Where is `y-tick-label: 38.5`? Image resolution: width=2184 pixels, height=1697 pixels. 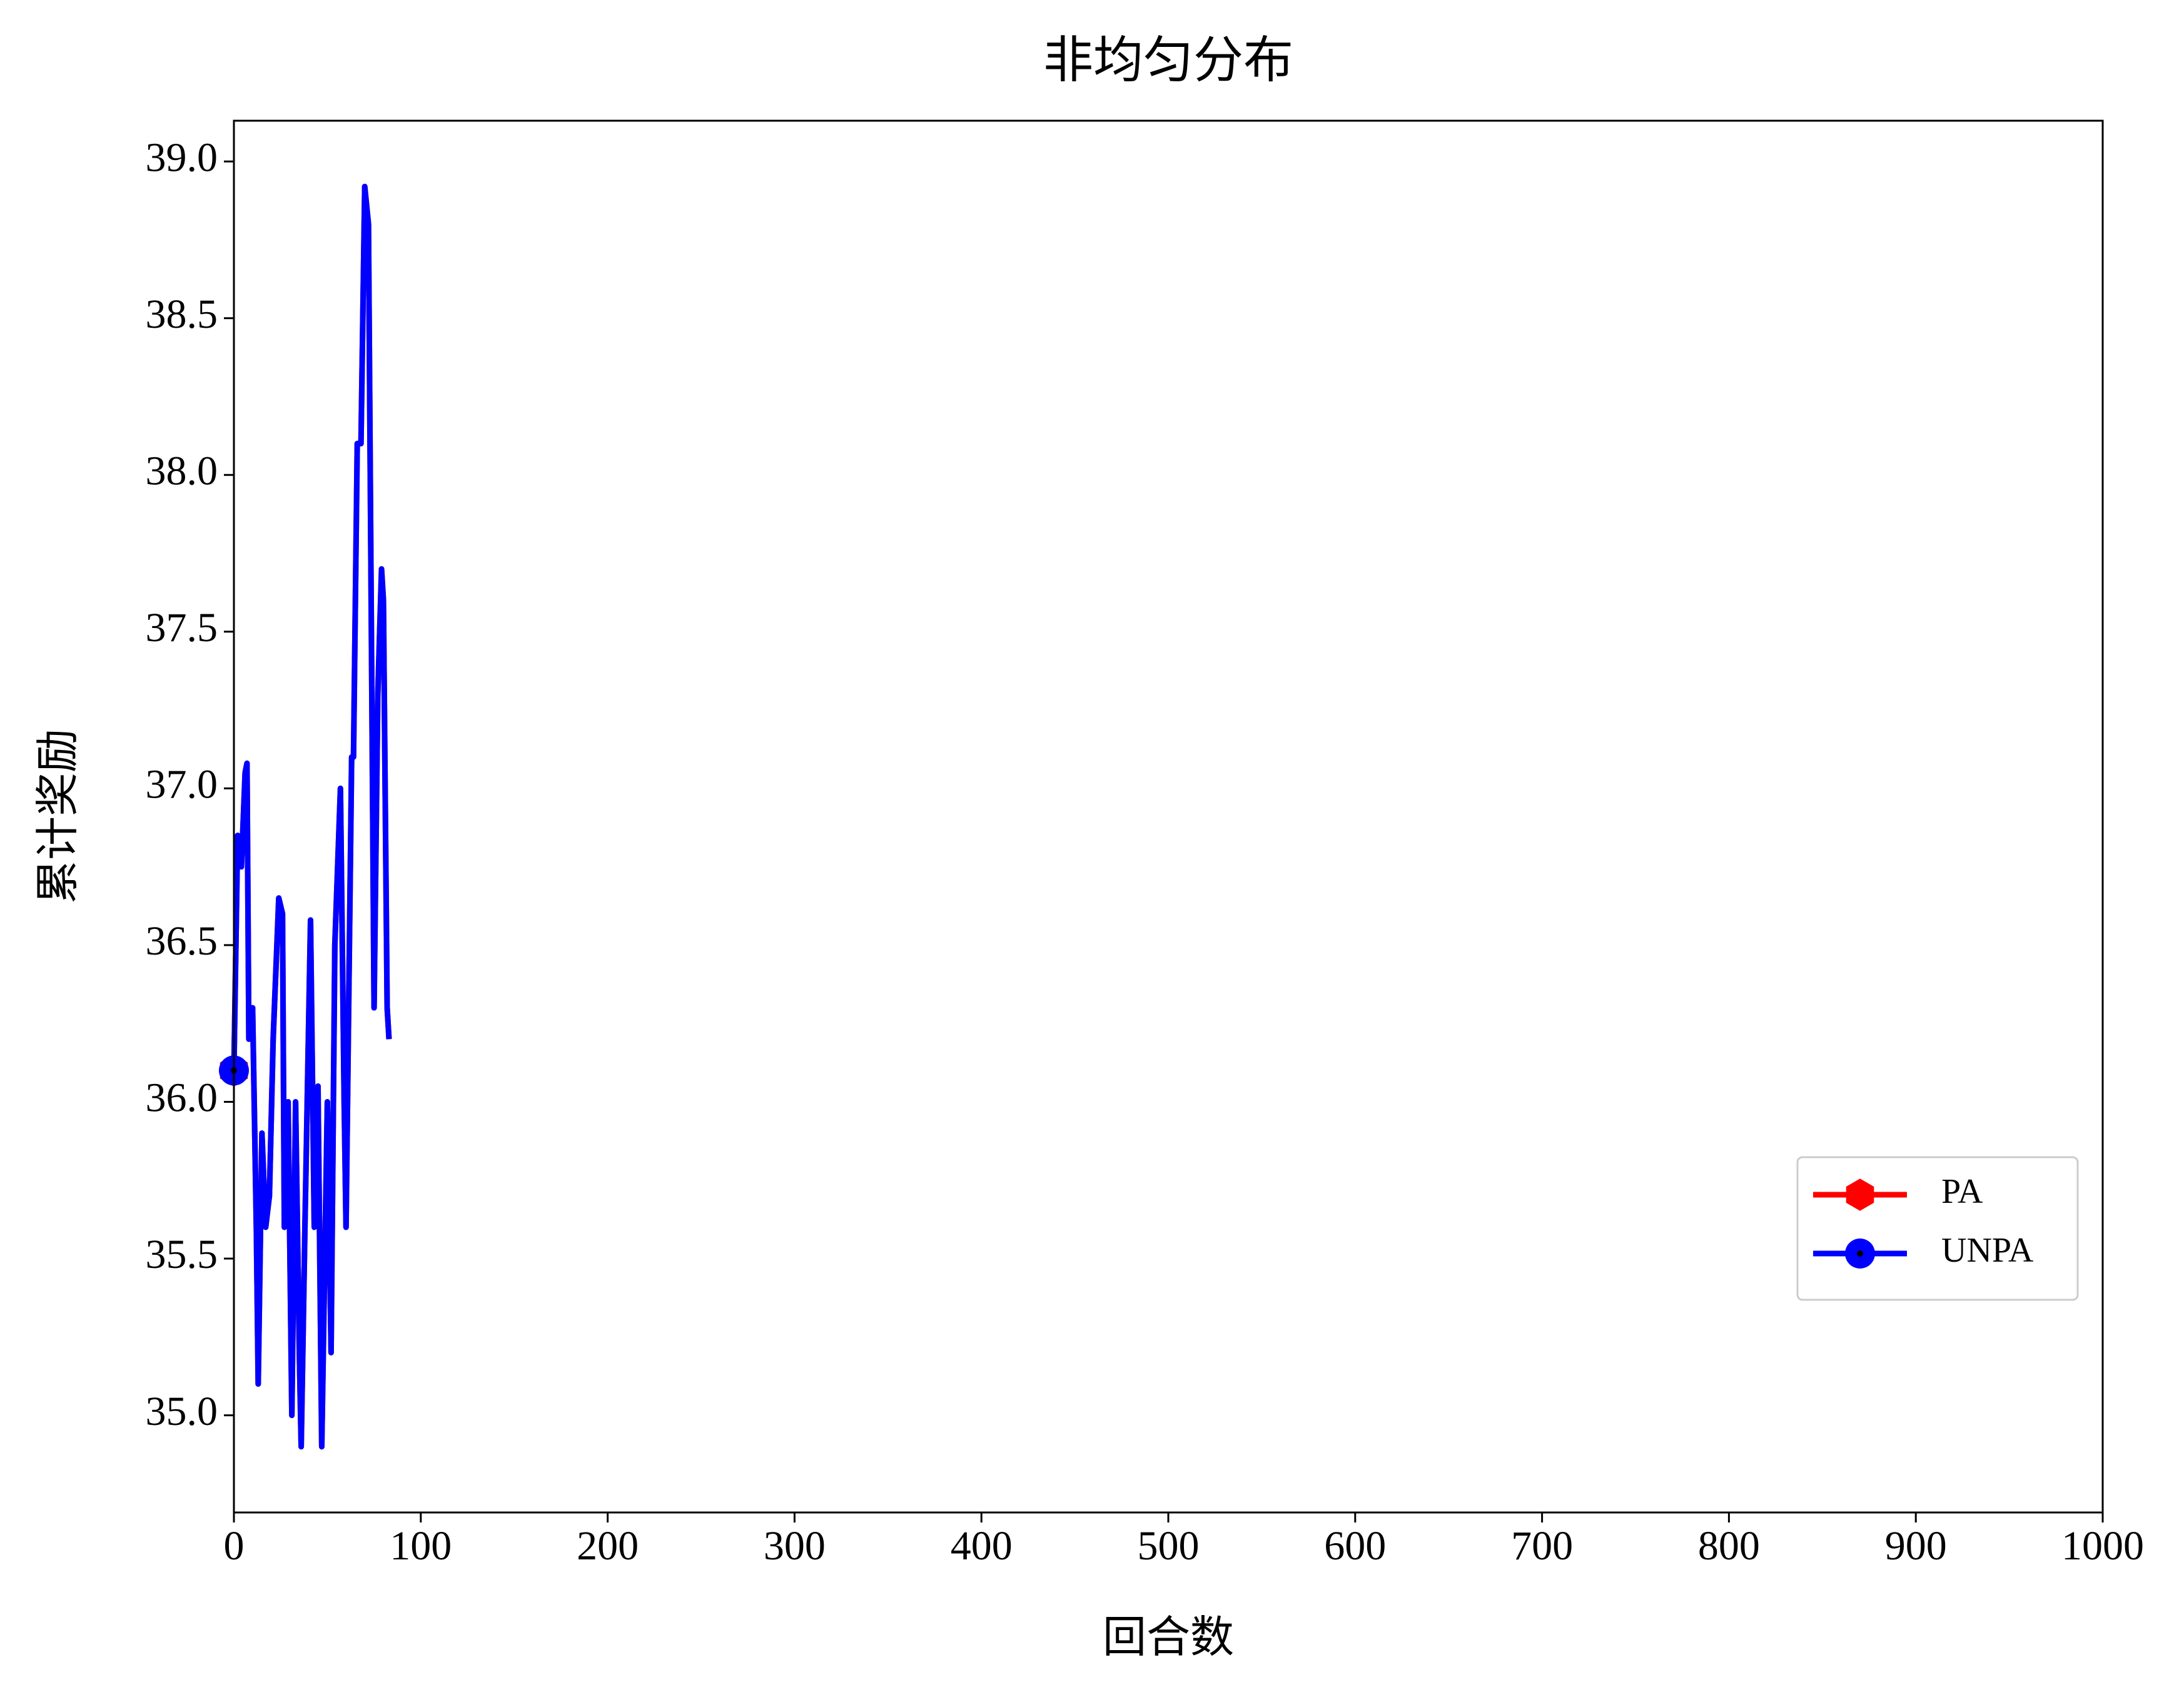
y-tick-label: 38.5 is located at coordinates (182, 314).